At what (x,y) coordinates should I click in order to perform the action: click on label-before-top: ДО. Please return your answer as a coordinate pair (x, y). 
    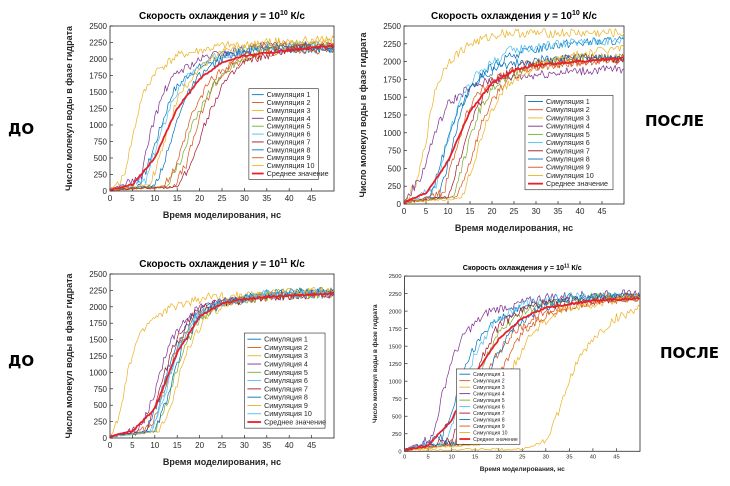
    Looking at the image, I should click on (21, 129).